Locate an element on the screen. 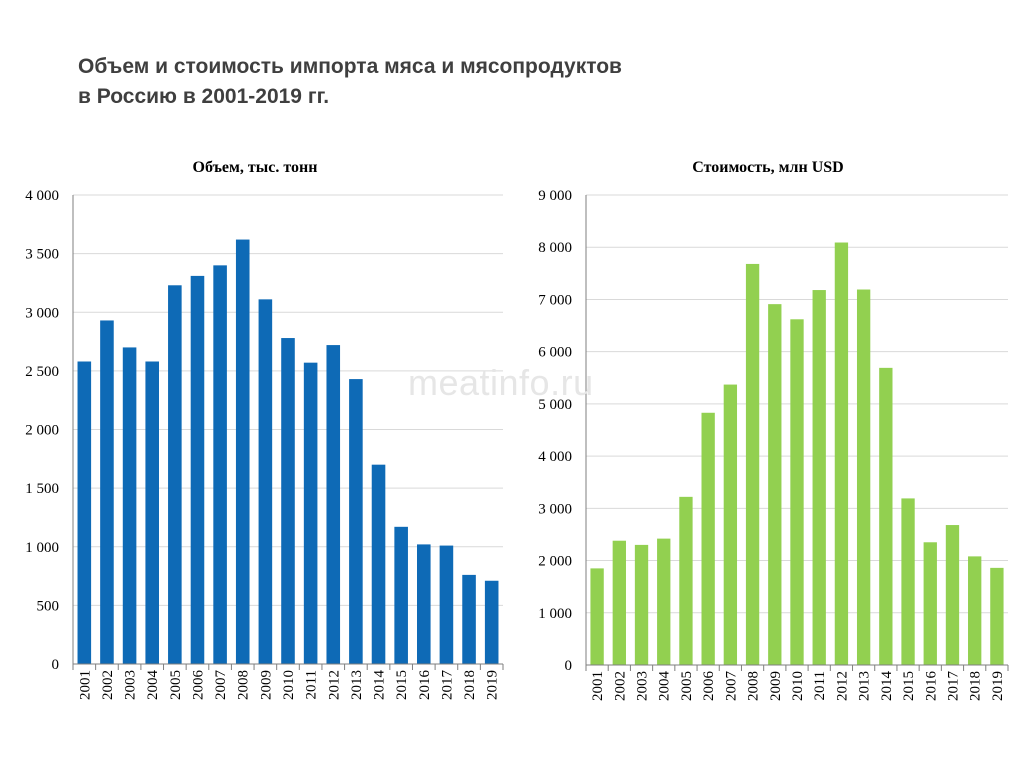  volume-y-tick-label: 1 000 is located at coordinates (42, 548).